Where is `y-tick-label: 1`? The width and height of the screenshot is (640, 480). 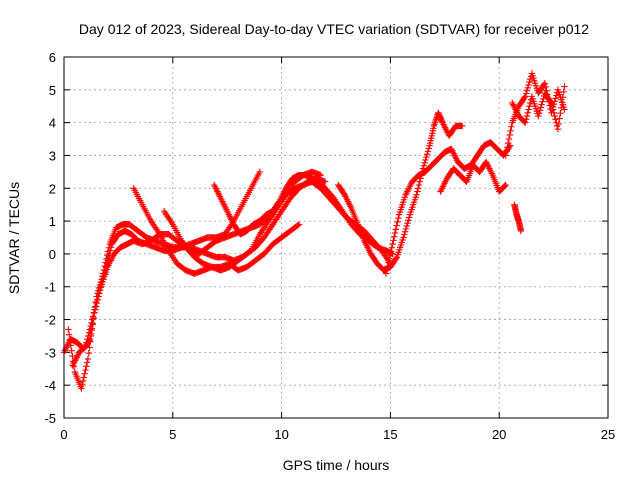
y-tick-label: 1 is located at coordinates (52, 221).